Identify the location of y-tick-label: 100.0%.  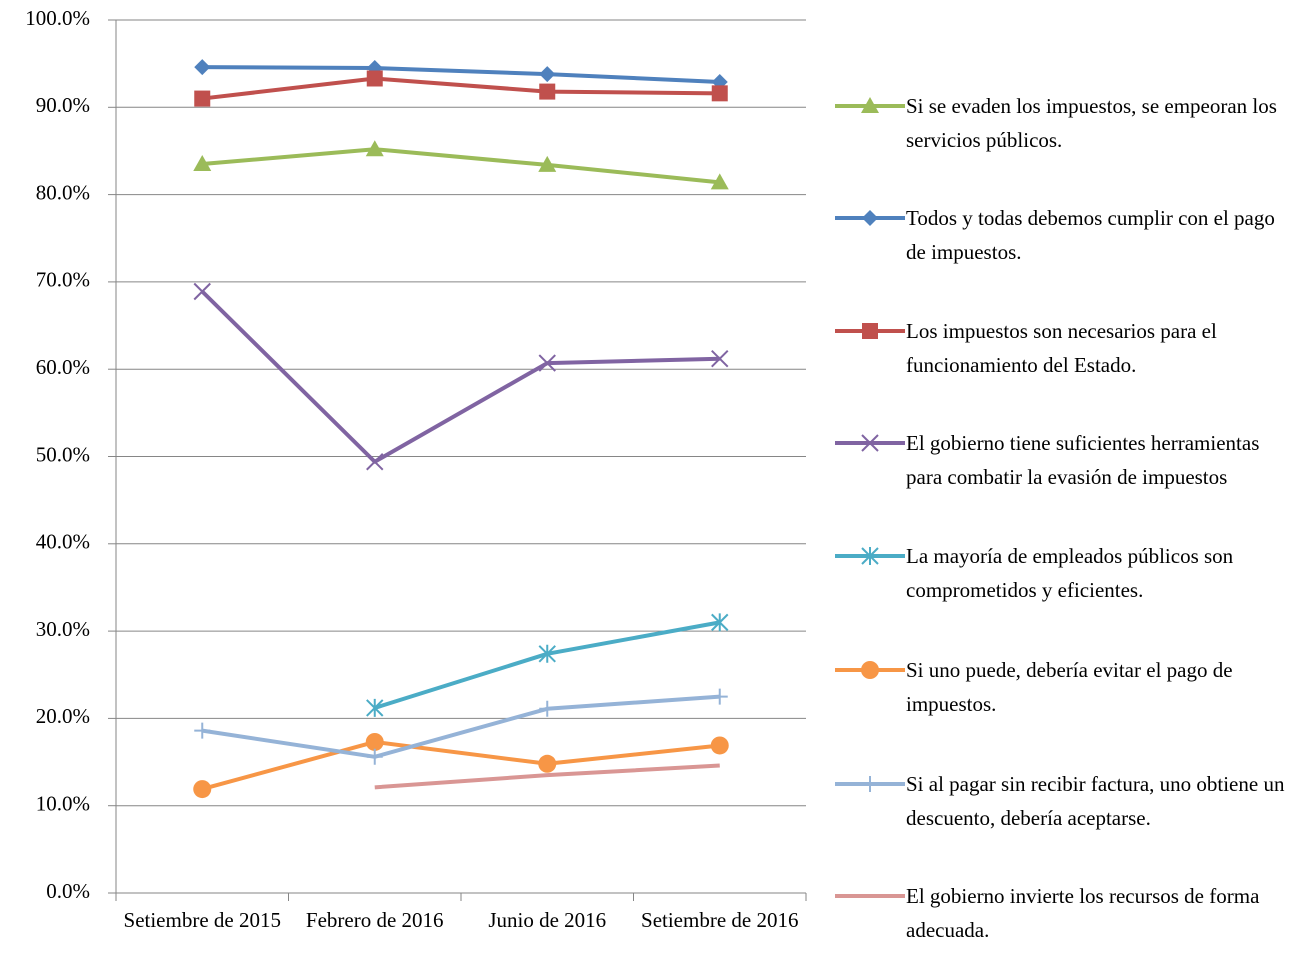
(57, 18).